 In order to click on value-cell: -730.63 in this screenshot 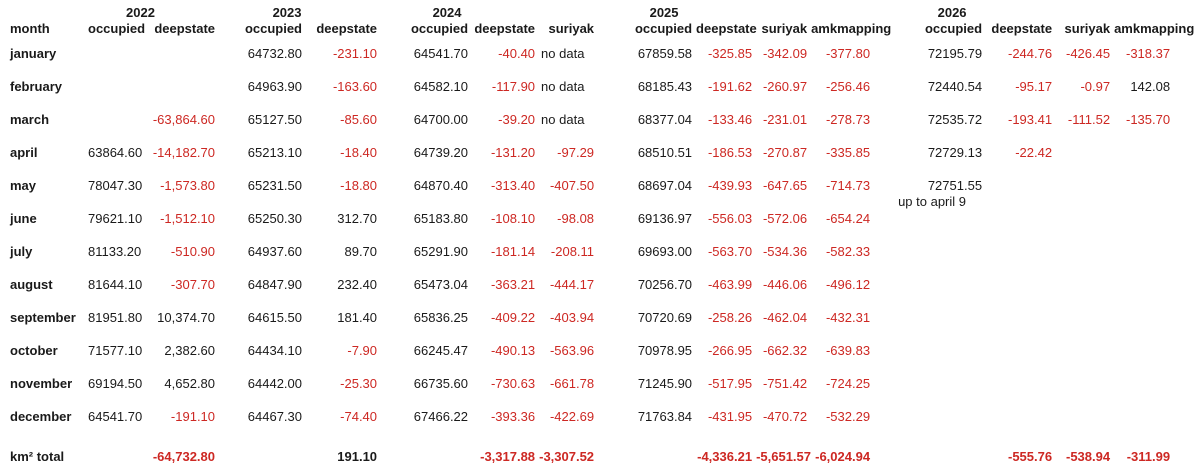, I will do `click(513, 383)`.